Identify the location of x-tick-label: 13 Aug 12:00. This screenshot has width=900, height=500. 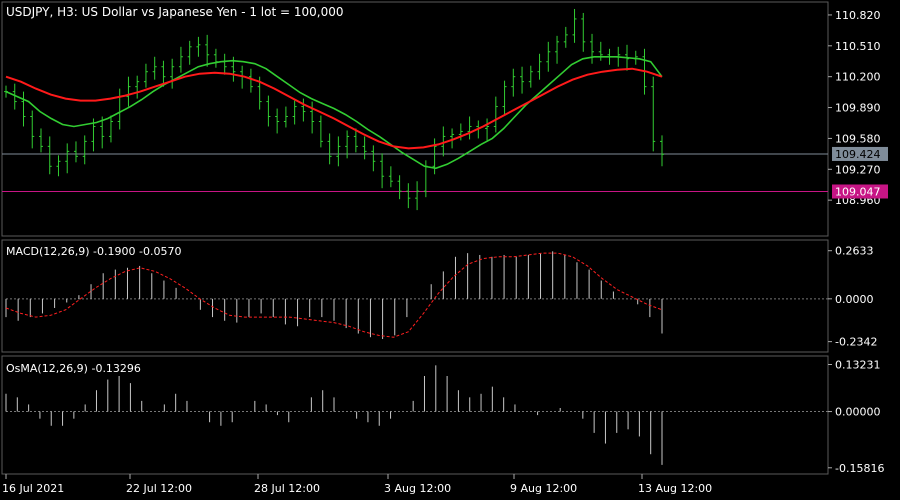
(675, 488).